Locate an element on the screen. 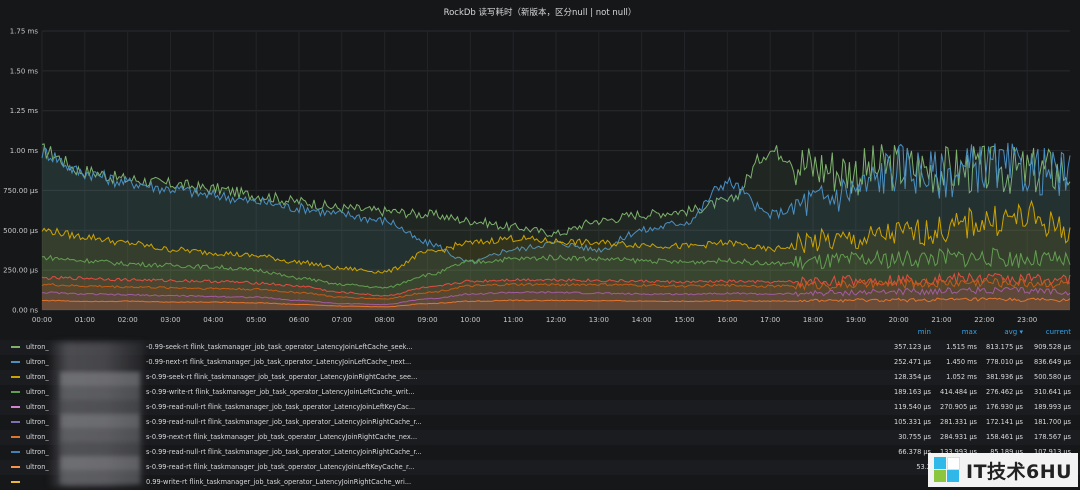  legend-value-max: 281.331 µs is located at coordinates (958, 422).